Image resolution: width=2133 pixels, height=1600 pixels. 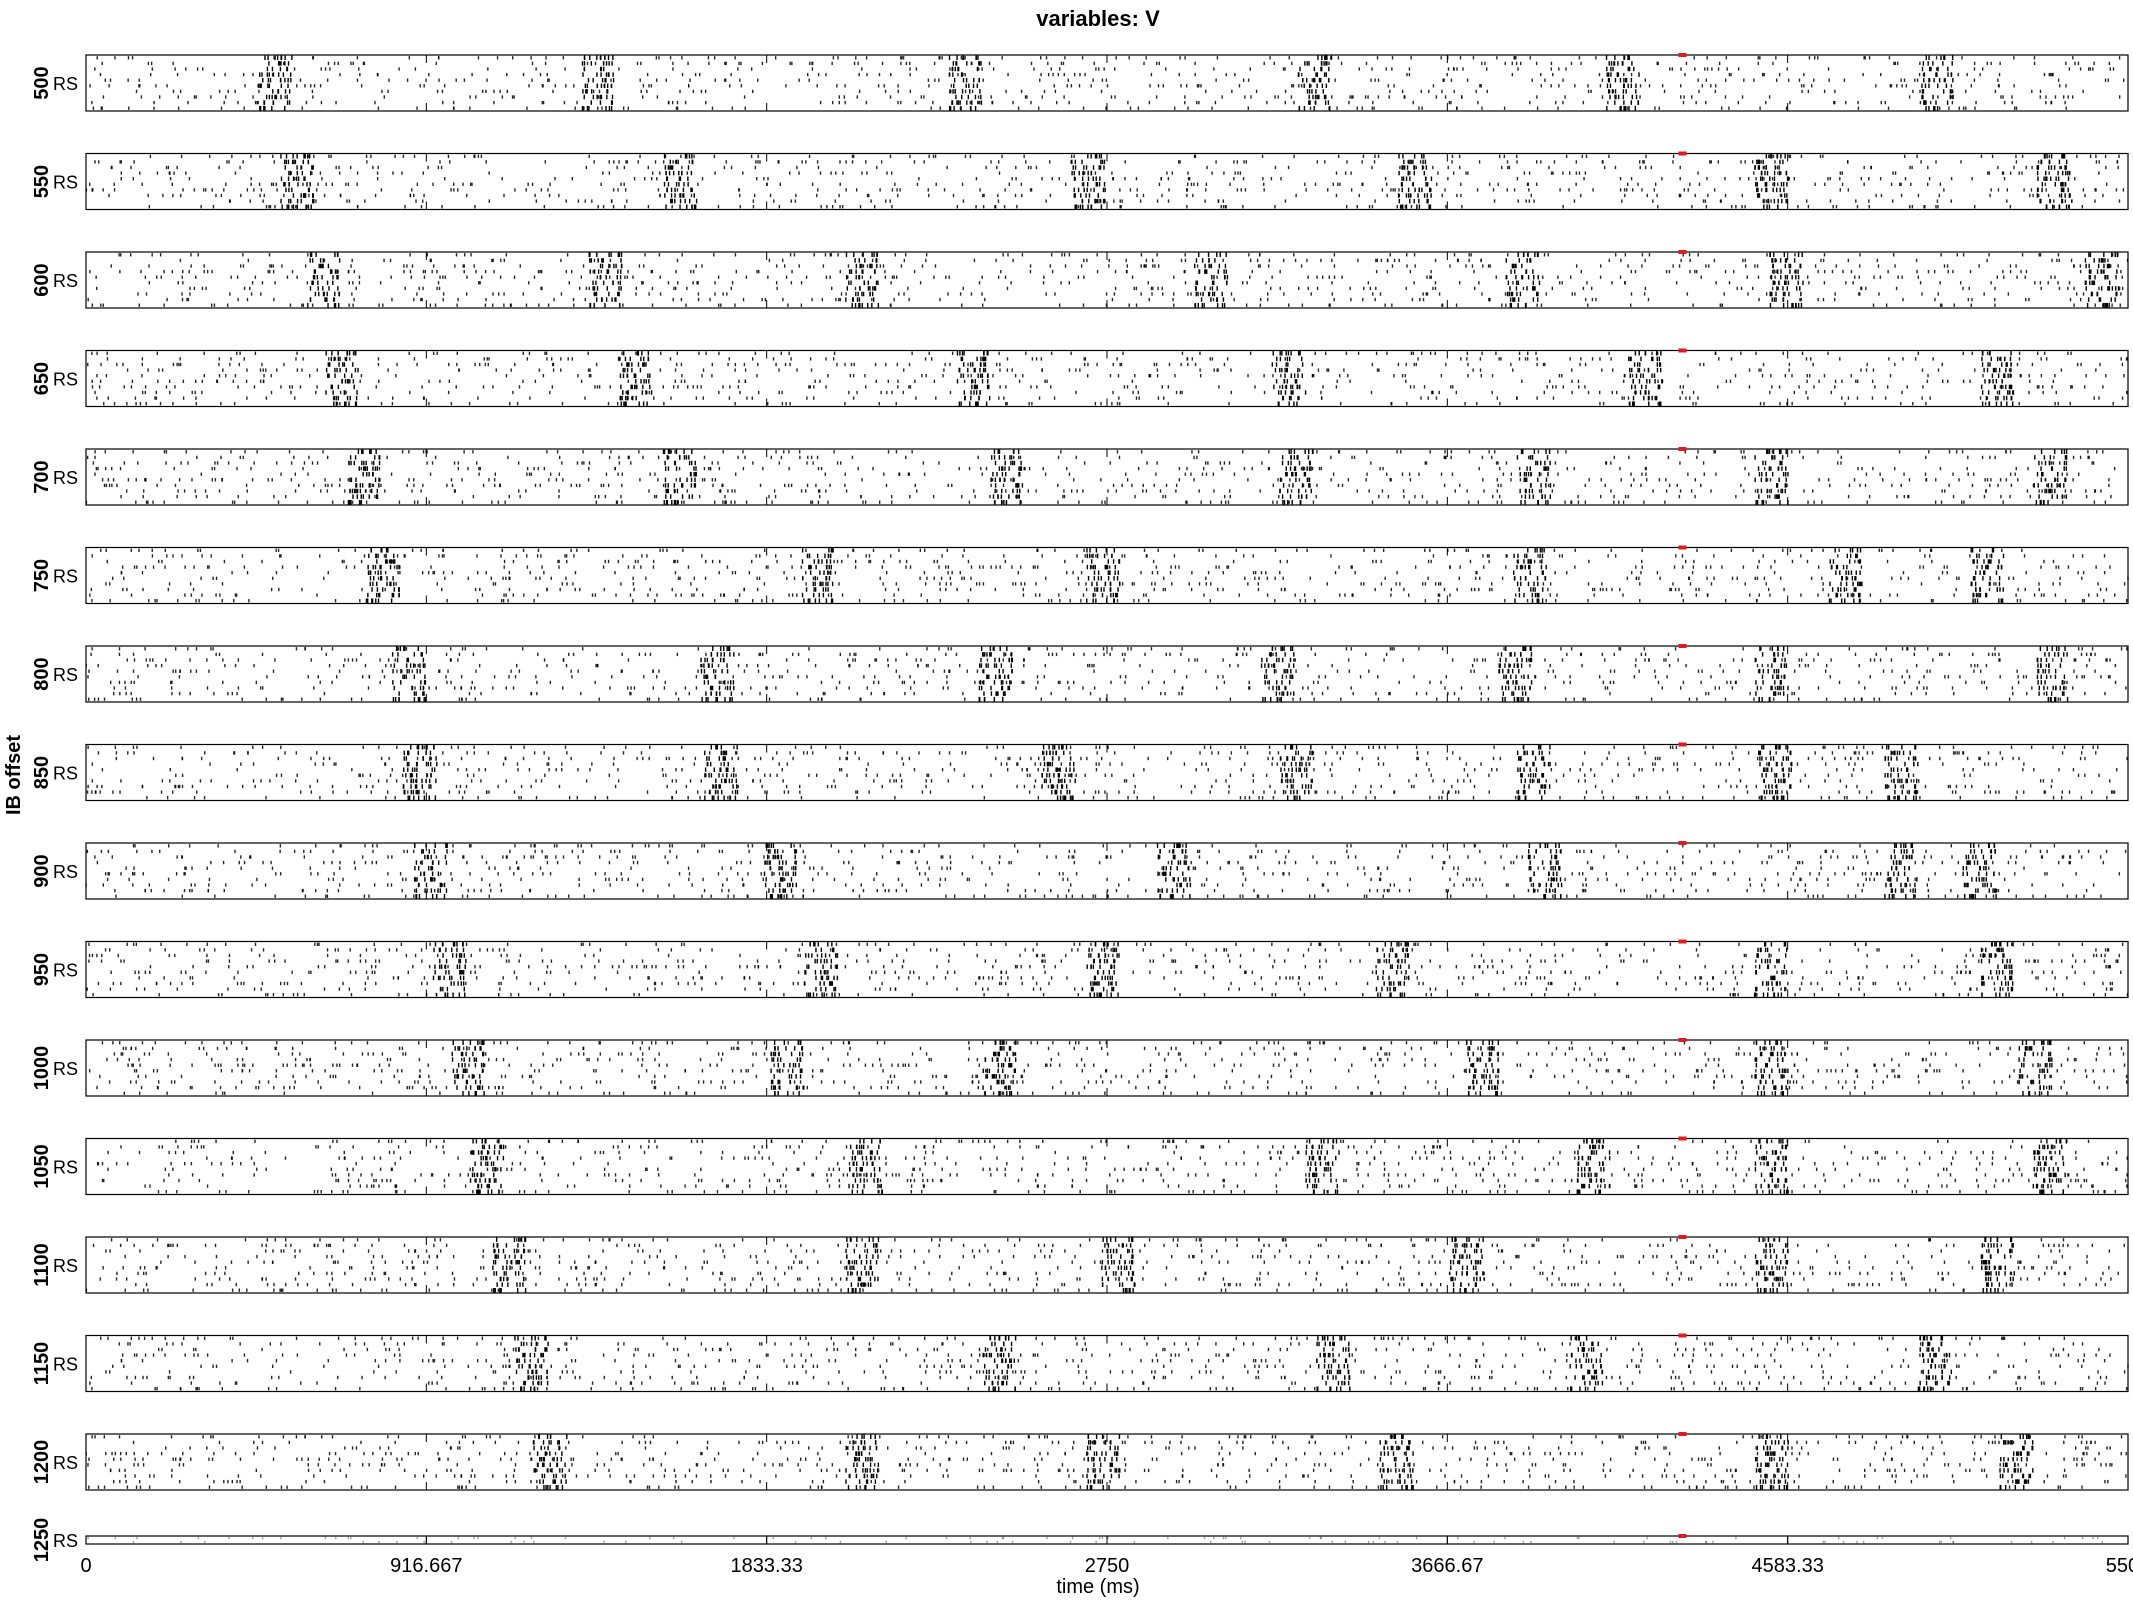 What do you see at coordinates (1098, 18) in the screenshot?
I see `chart-title: variables: V` at bounding box center [1098, 18].